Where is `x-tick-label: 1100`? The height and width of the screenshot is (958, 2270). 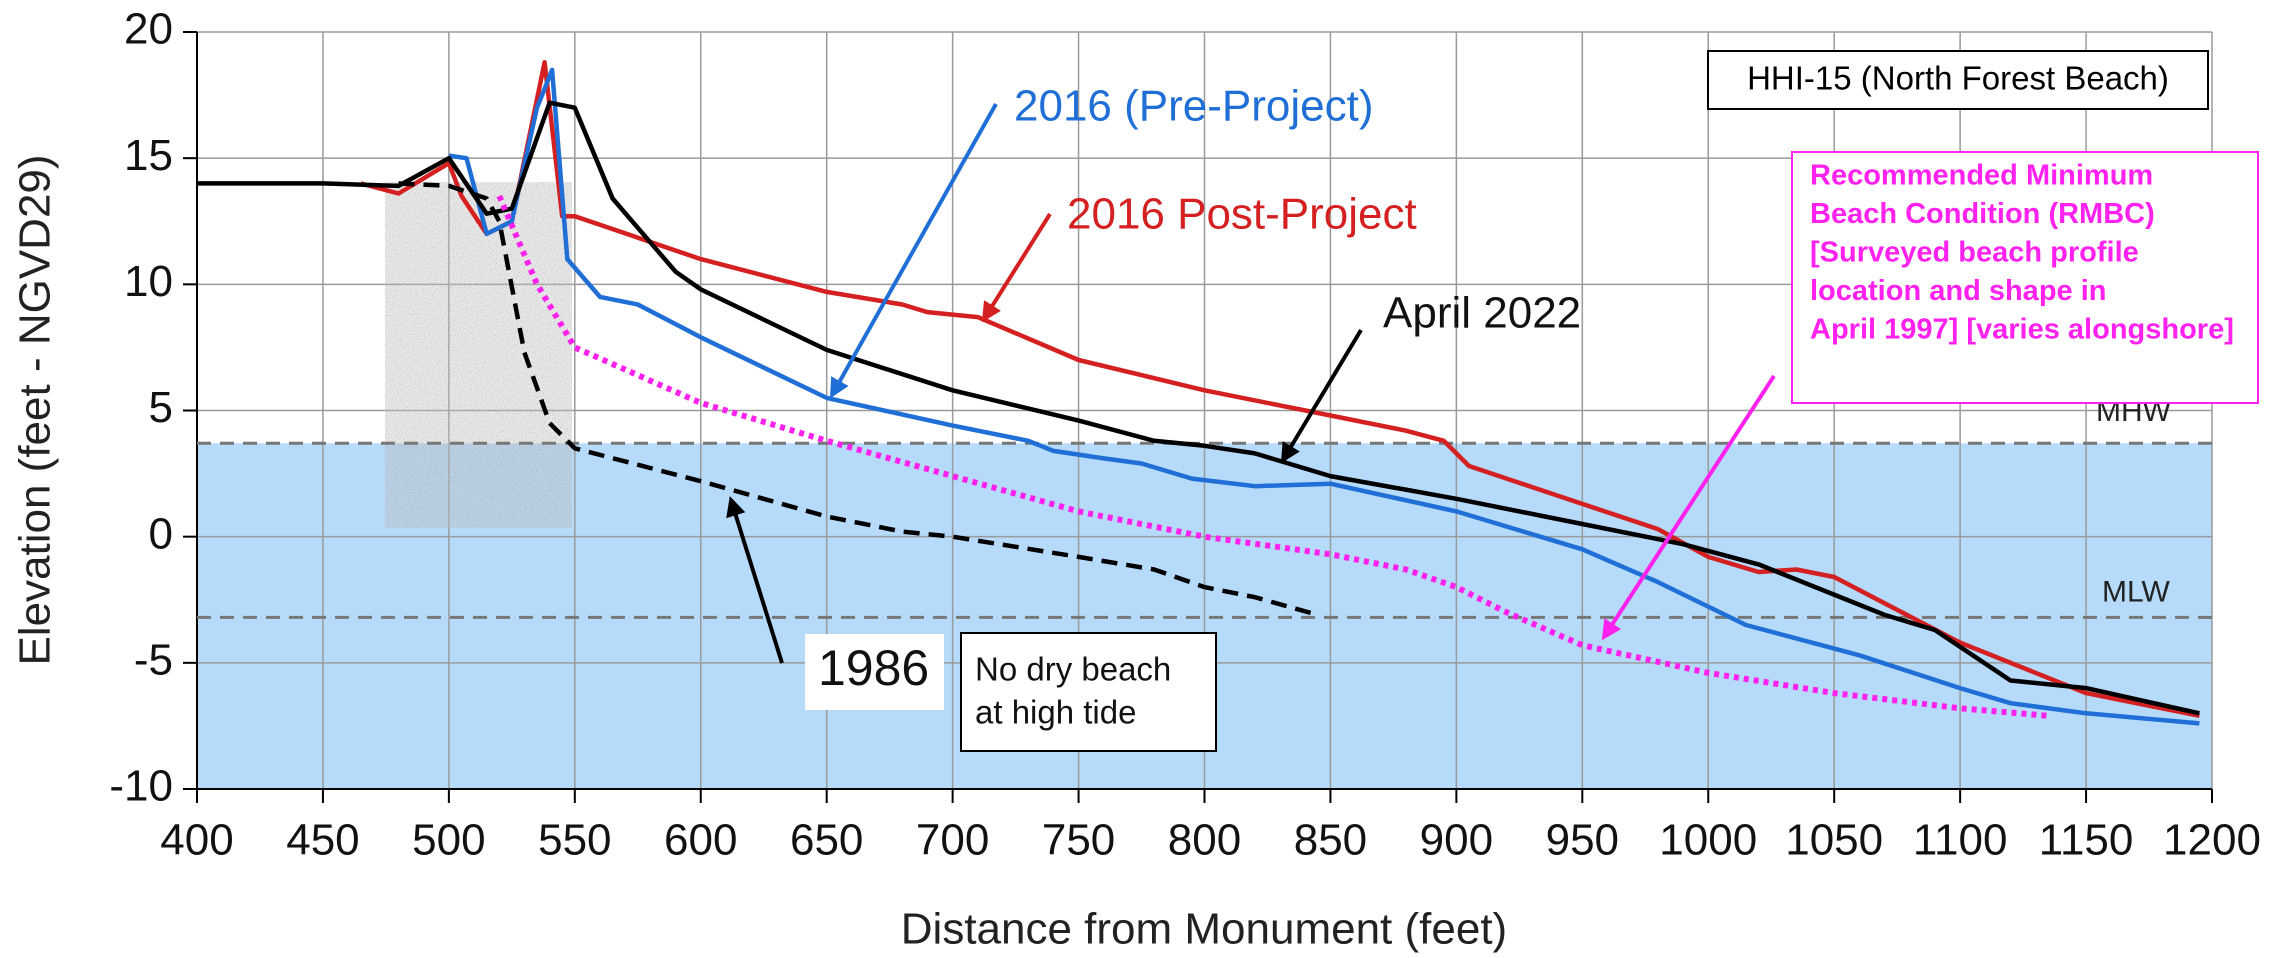 x-tick-label: 1100 is located at coordinates (1960, 840).